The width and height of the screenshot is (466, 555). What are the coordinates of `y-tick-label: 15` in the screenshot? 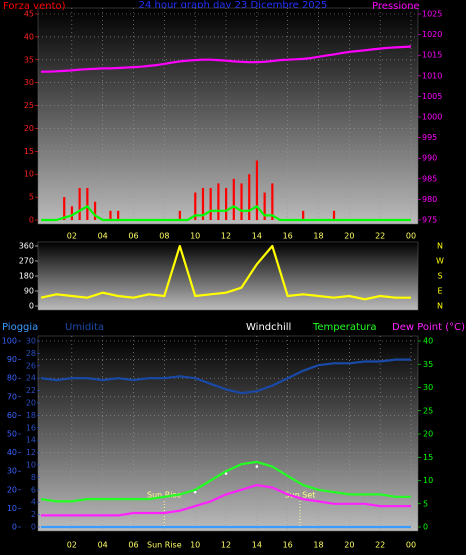 It's located at (428, 457).